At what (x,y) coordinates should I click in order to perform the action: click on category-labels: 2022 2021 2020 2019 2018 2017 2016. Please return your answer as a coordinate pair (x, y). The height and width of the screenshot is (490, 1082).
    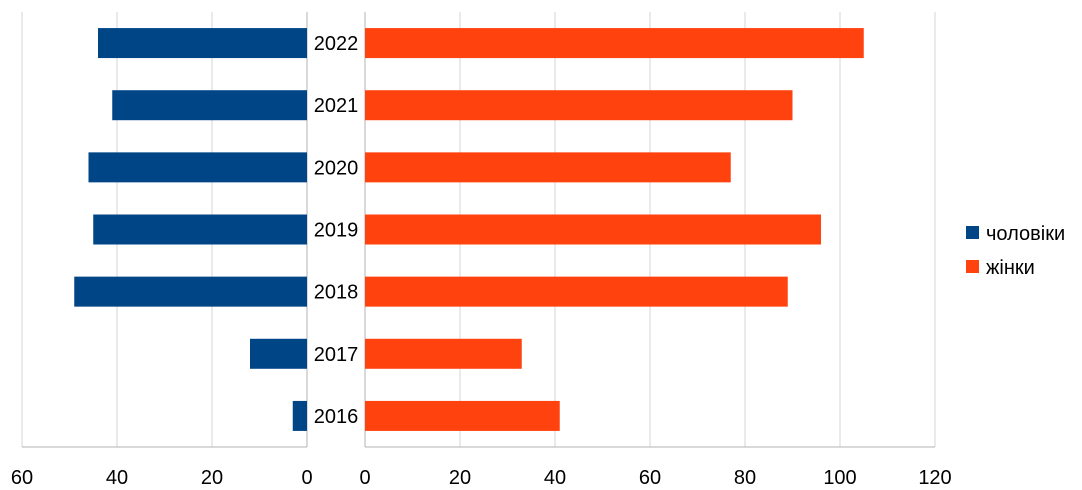
    Looking at the image, I should click on (336, 230).